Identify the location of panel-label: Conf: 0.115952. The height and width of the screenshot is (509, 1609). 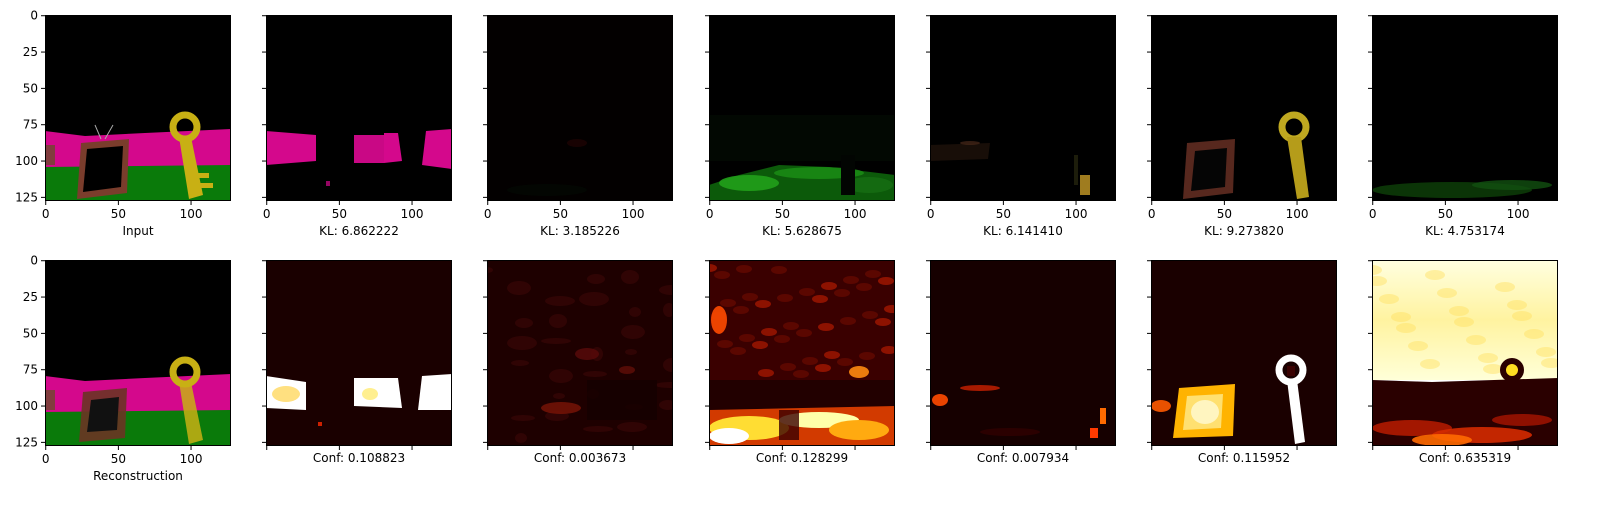
(1244, 458).